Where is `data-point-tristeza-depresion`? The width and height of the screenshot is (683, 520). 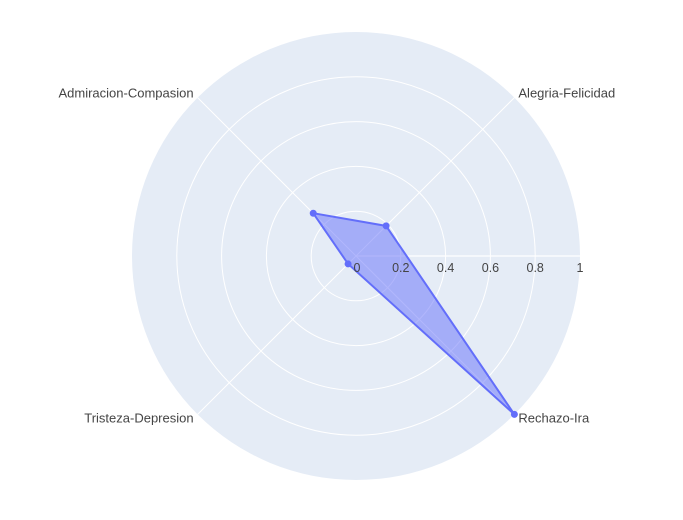 data-point-tristeza-depresion is located at coordinates (348, 264).